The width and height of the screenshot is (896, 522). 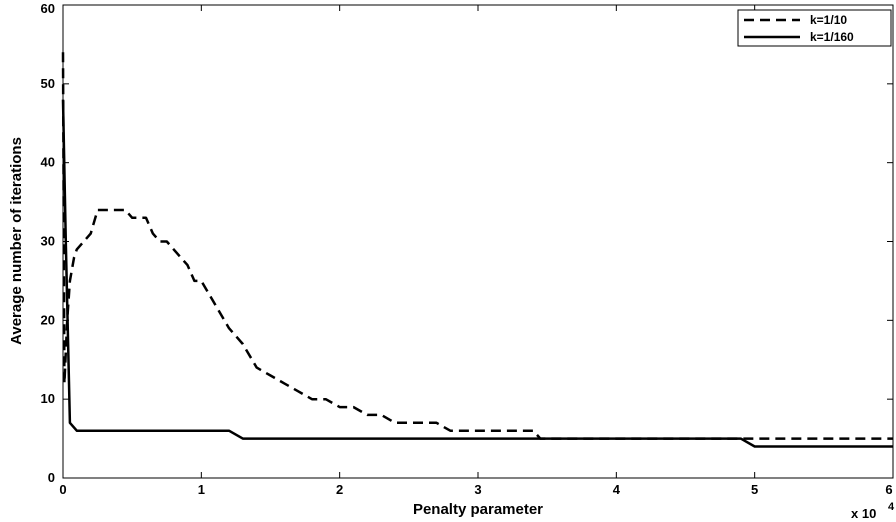 What do you see at coordinates (51, 477) in the screenshot?
I see `y-tick-label: 0` at bounding box center [51, 477].